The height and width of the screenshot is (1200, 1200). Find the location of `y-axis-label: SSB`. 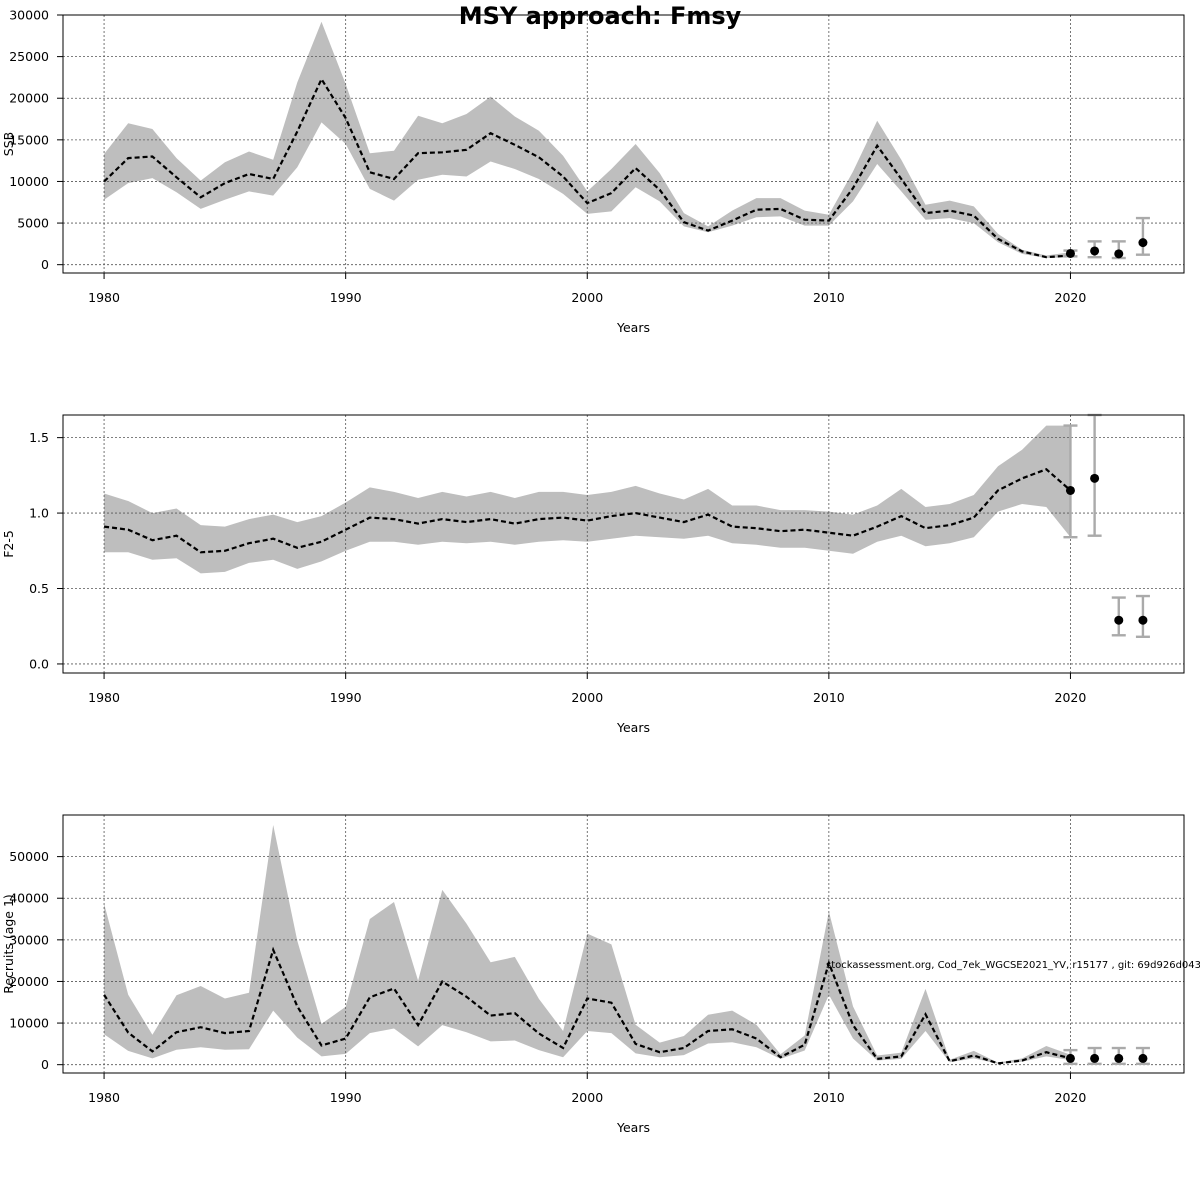

y-axis-label: SSB is located at coordinates (8, 144).